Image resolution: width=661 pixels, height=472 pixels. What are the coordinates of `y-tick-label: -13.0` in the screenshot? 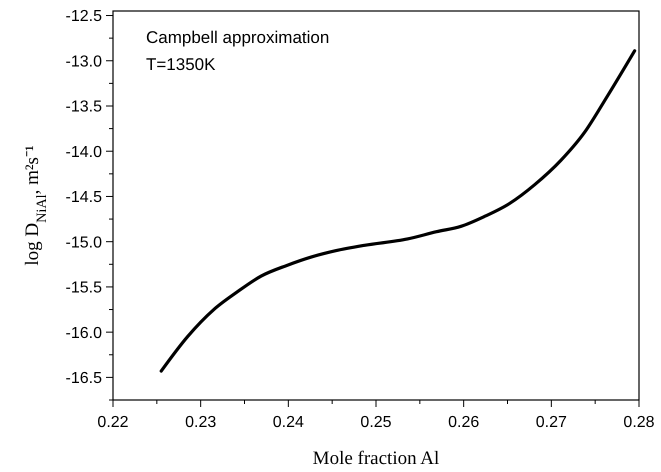 It's located at (84, 61).